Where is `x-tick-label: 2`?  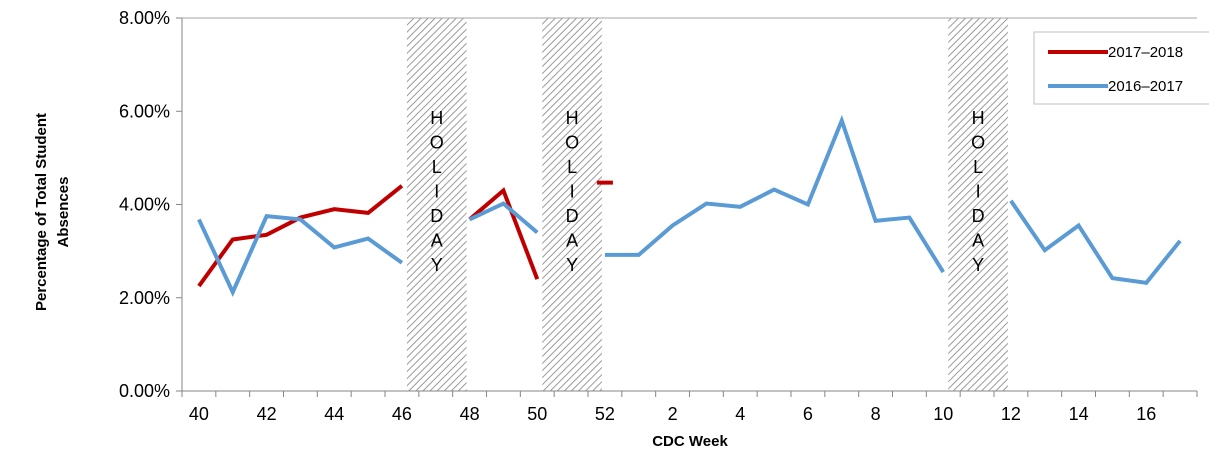 x-tick-label: 2 is located at coordinates (673, 414).